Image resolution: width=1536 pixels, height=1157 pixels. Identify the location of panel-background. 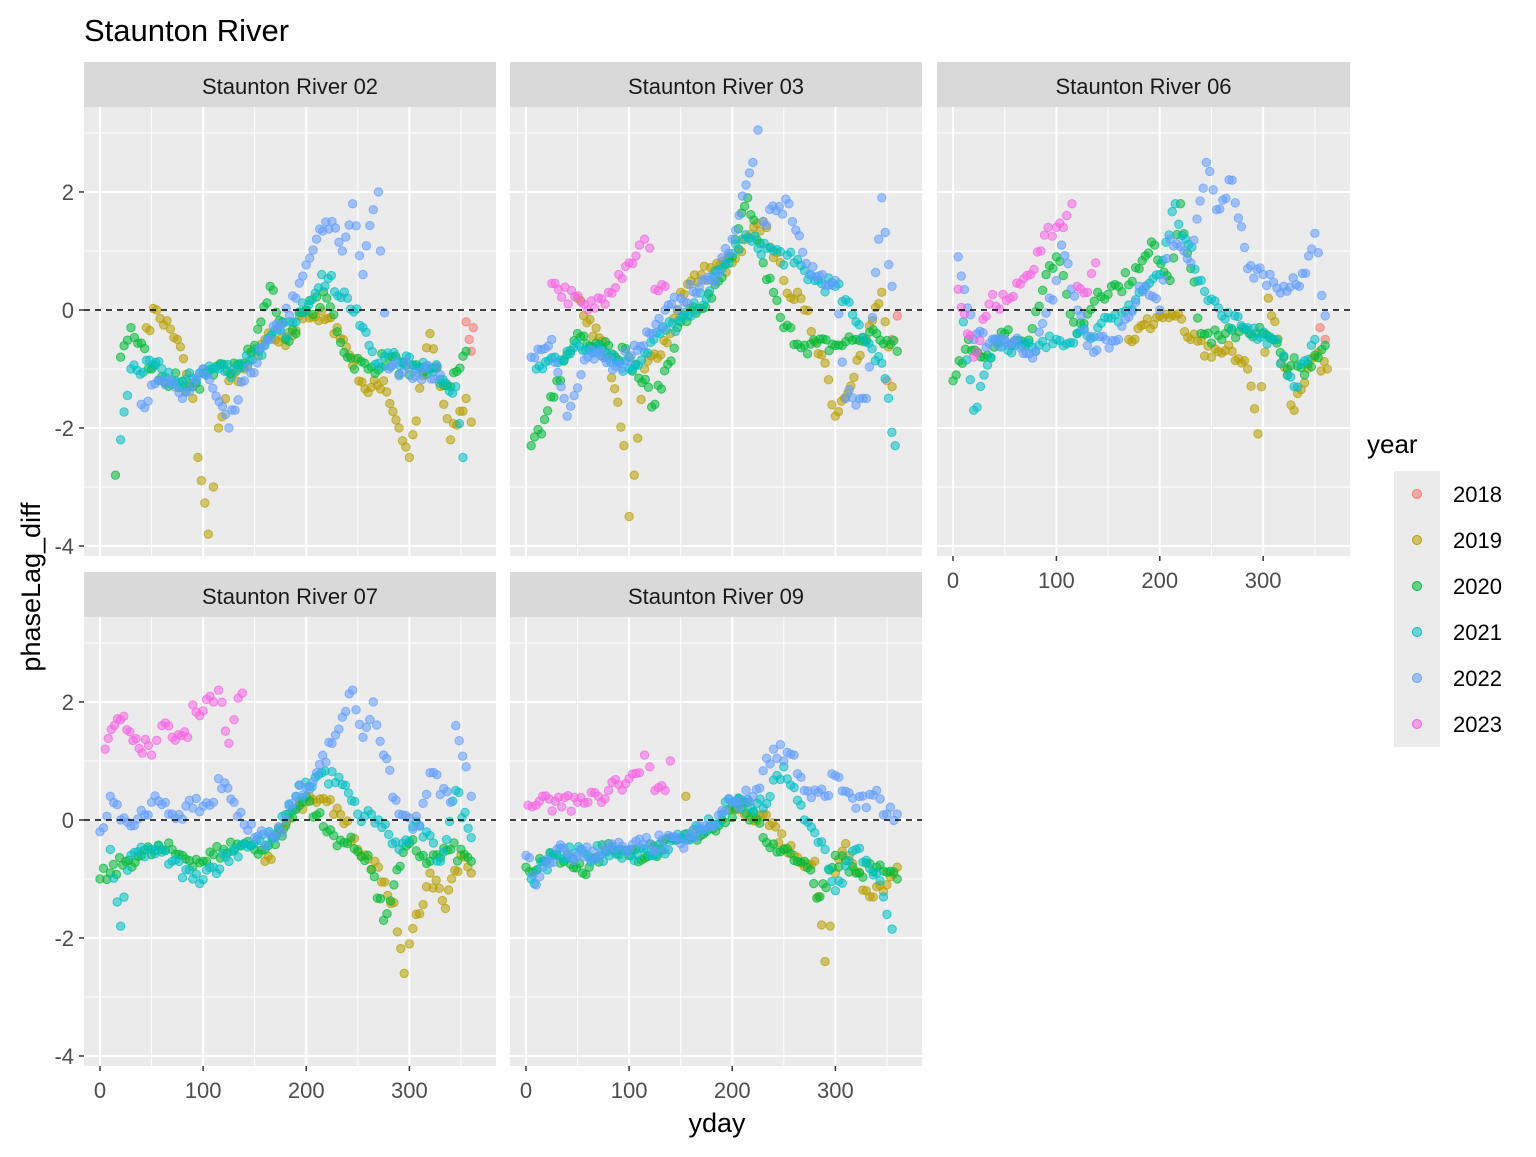
(716, 331).